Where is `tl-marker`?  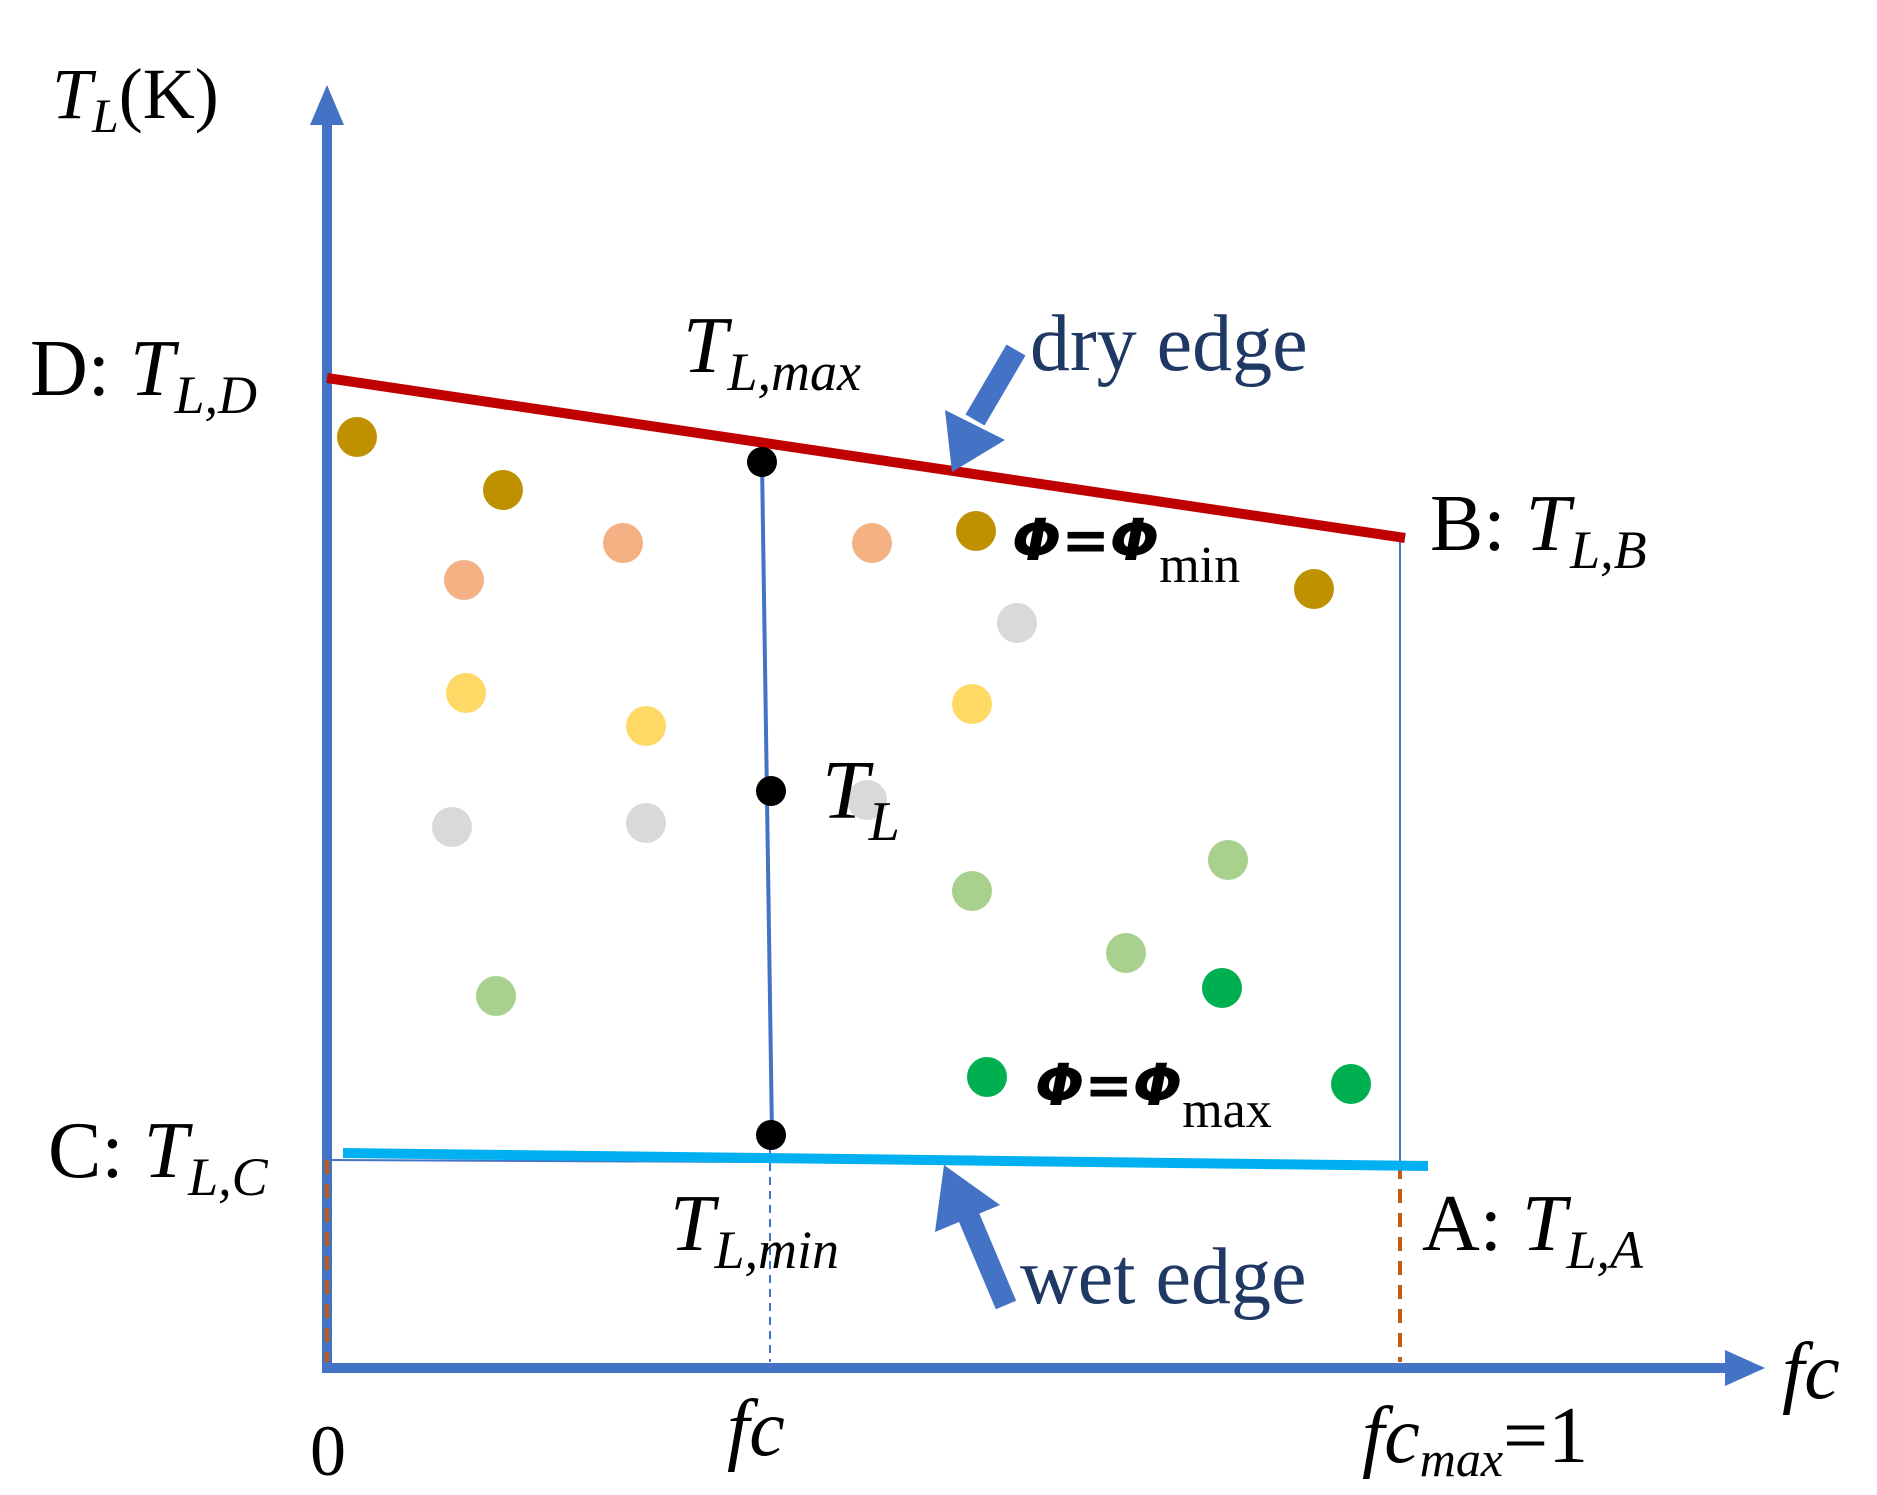
tl-marker is located at coordinates (771, 791).